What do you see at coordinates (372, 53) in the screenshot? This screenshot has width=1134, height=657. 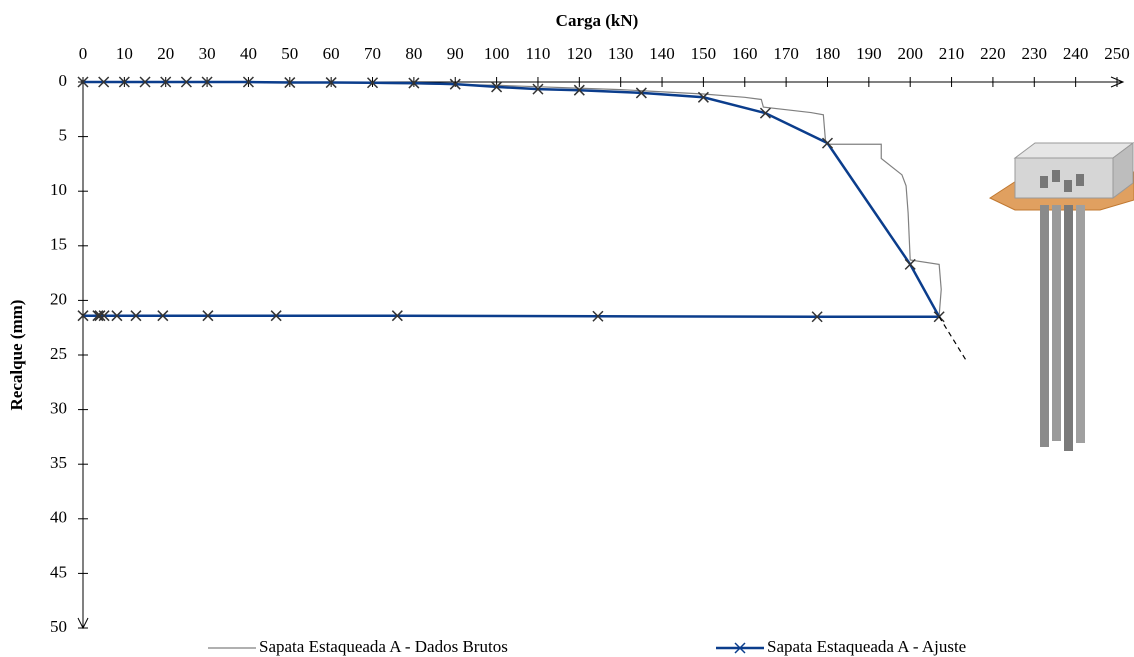 I see `x-tick-label: 70` at bounding box center [372, 53].